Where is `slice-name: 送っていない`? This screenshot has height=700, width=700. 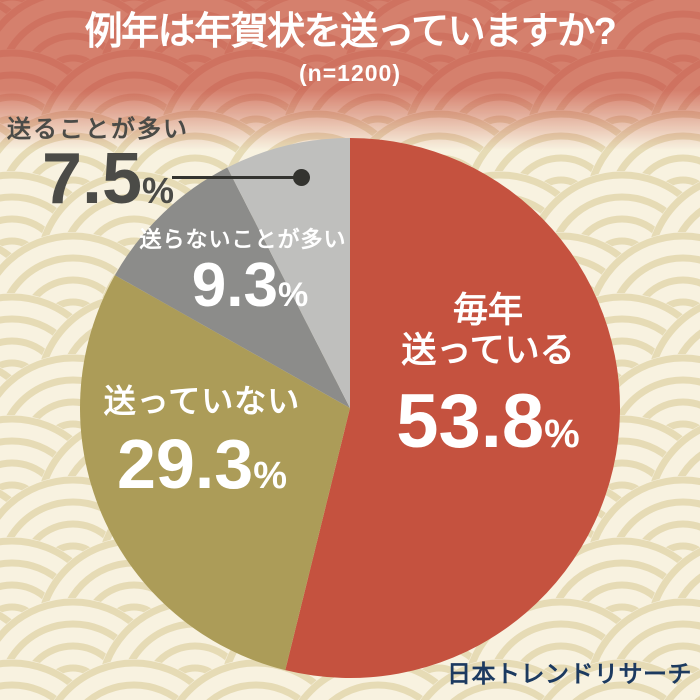 slice-name: 送っていない is located at coordinates (202, 401).